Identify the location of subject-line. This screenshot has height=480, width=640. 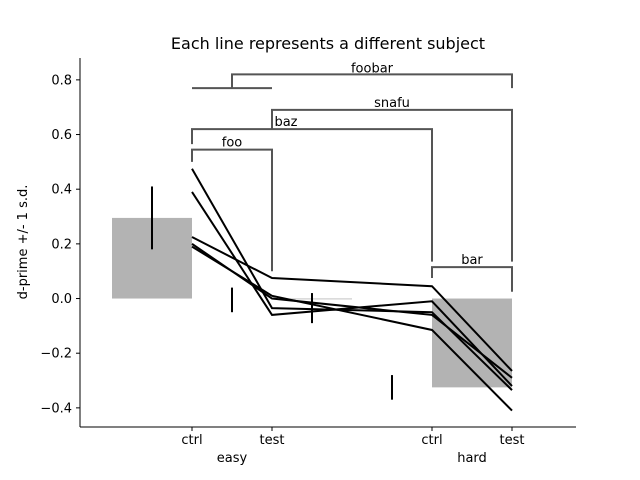
(352, 304).